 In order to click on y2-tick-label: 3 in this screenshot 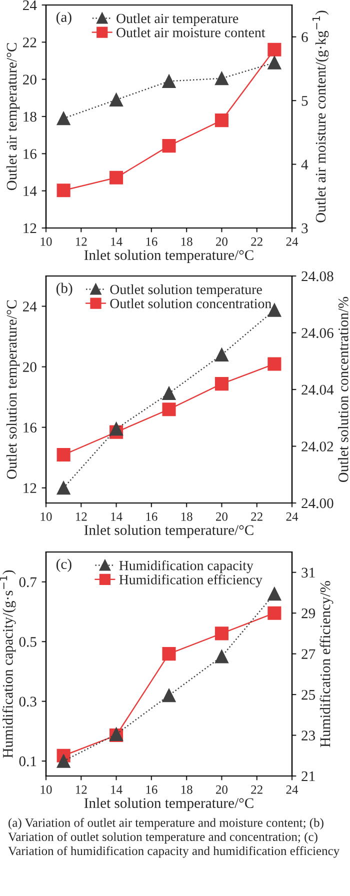, I will do `click(305, 228)`.